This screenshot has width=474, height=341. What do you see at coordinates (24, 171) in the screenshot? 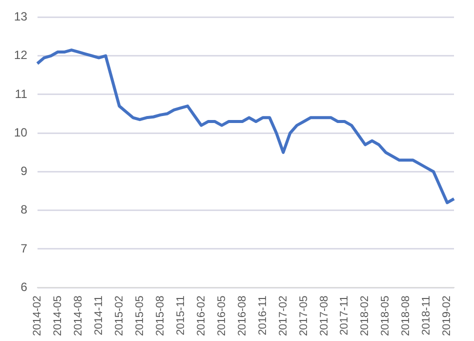
I see `y-tick-label: 9` at bounding box center [24, 171].